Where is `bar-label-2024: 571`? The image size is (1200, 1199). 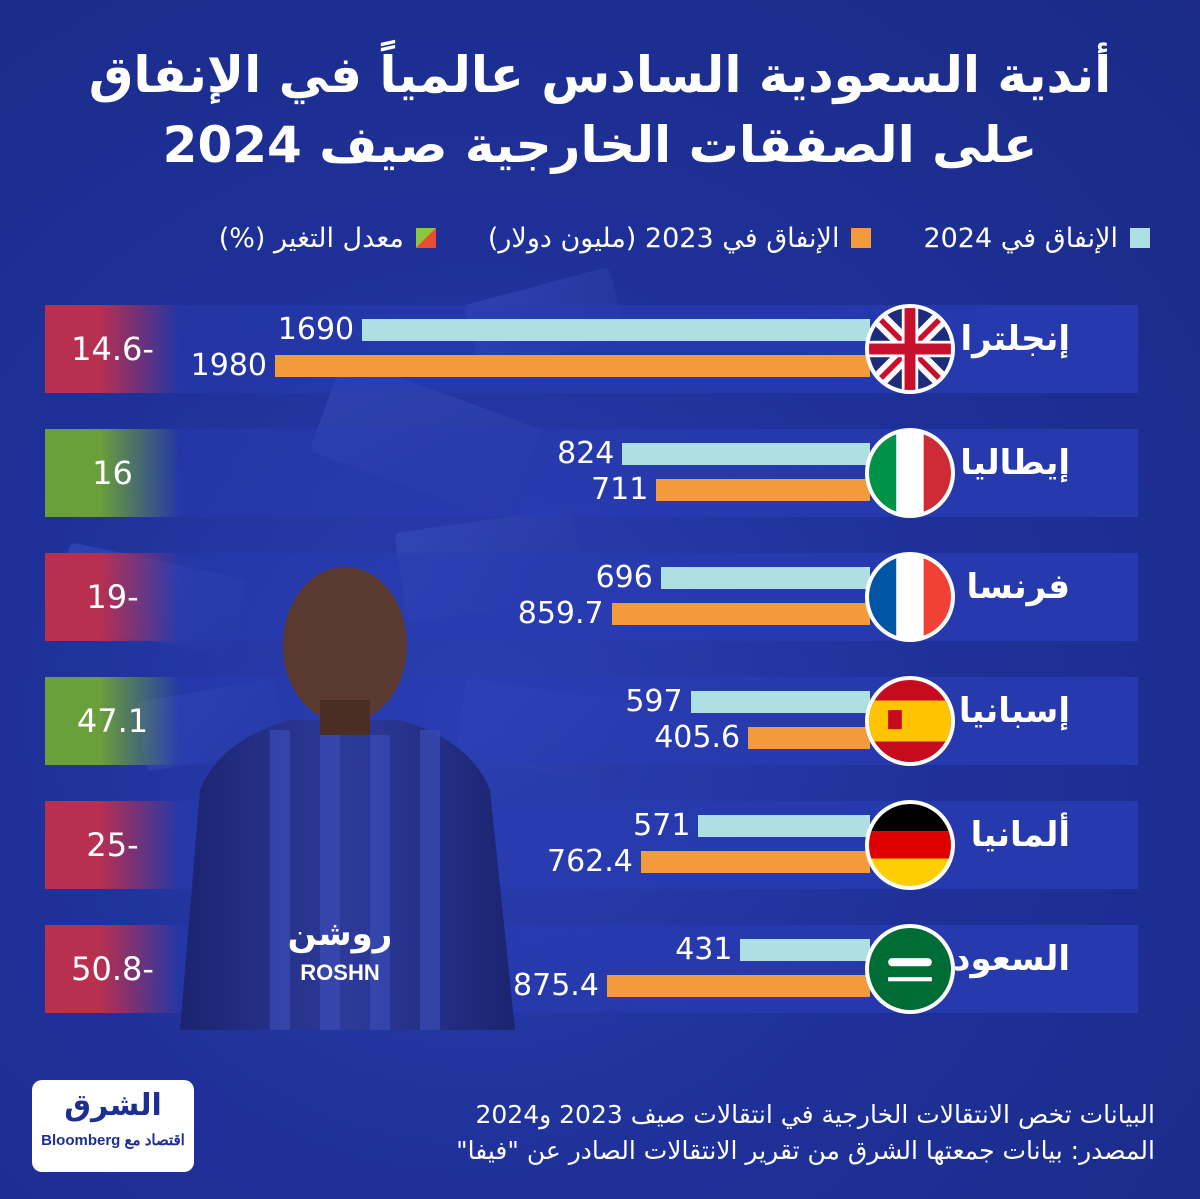
bar-label-2024: 571 is located at coordinates (662, 825).